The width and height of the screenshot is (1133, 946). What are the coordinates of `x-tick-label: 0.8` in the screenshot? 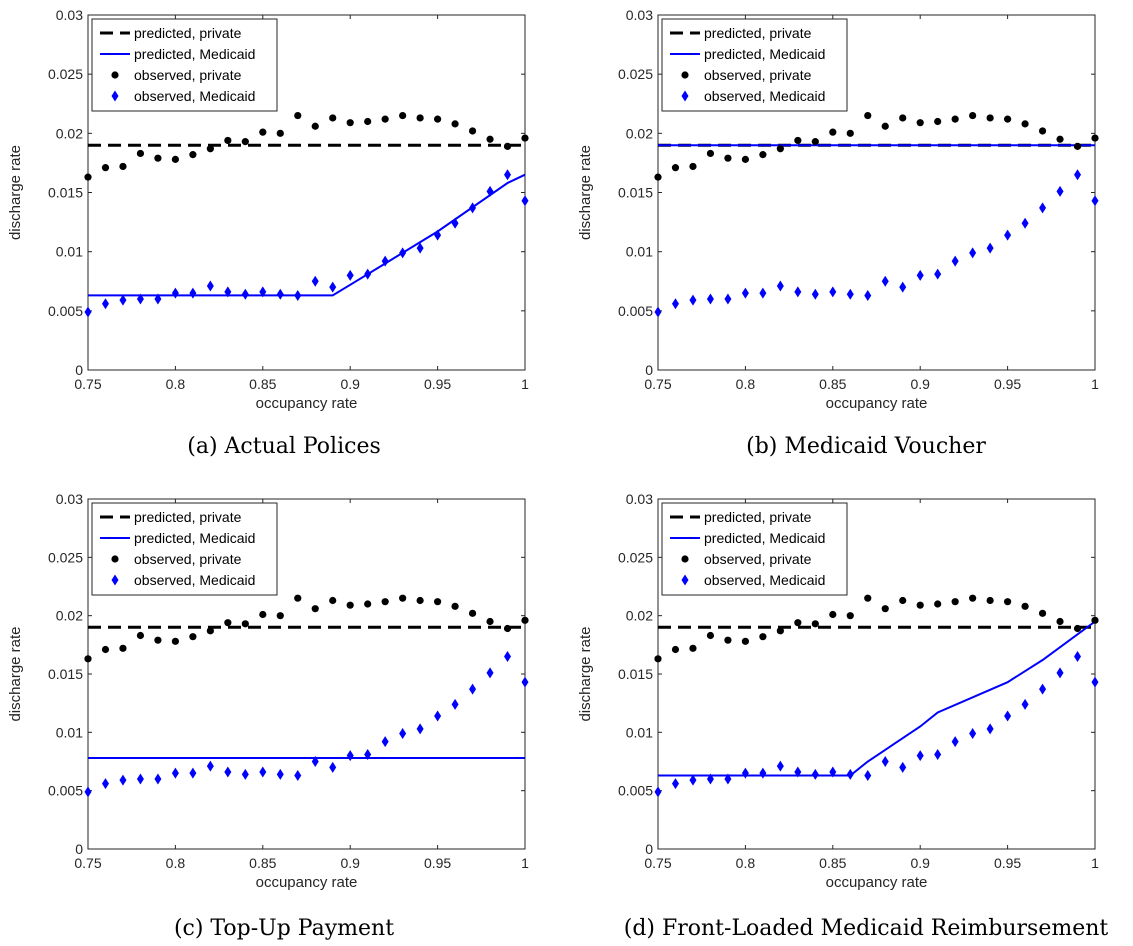 It's located at (746, 384).